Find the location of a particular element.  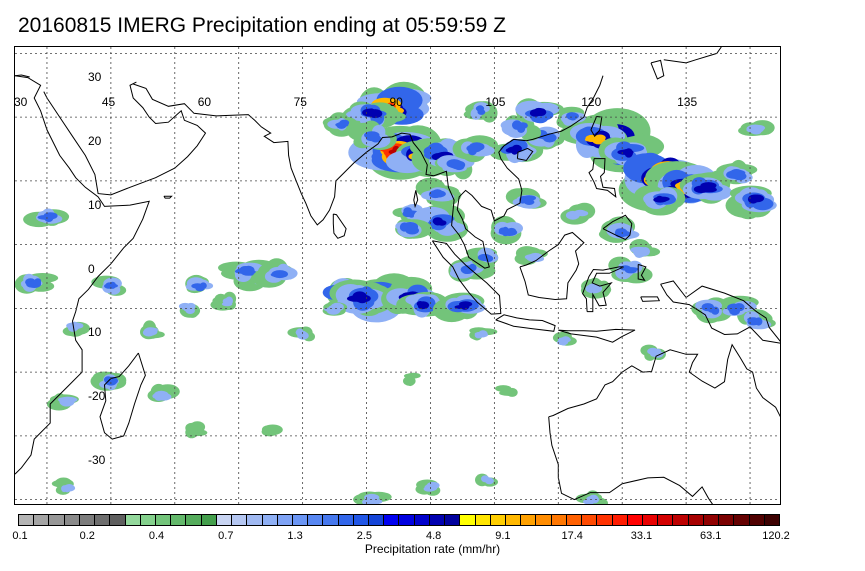

colorbar-tick-label: 63.1 is located at coordinates (711, 536).